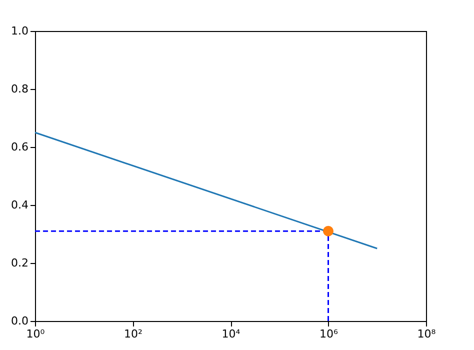 The image size is (474, 350). What do you see at coordinates (19, 321) in the screenshot?
I see `y-tick-label: 0.0` at bounding box center [19, 321].